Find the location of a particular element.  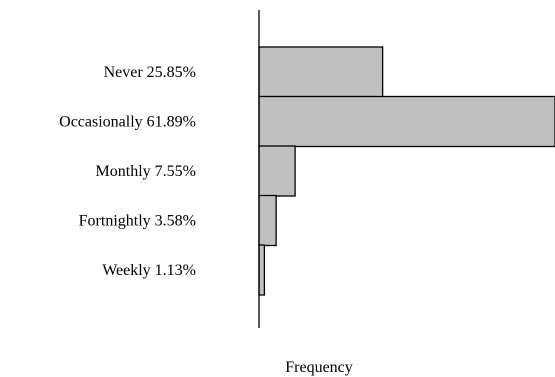

bar-never is located at coordinates (321, 72).